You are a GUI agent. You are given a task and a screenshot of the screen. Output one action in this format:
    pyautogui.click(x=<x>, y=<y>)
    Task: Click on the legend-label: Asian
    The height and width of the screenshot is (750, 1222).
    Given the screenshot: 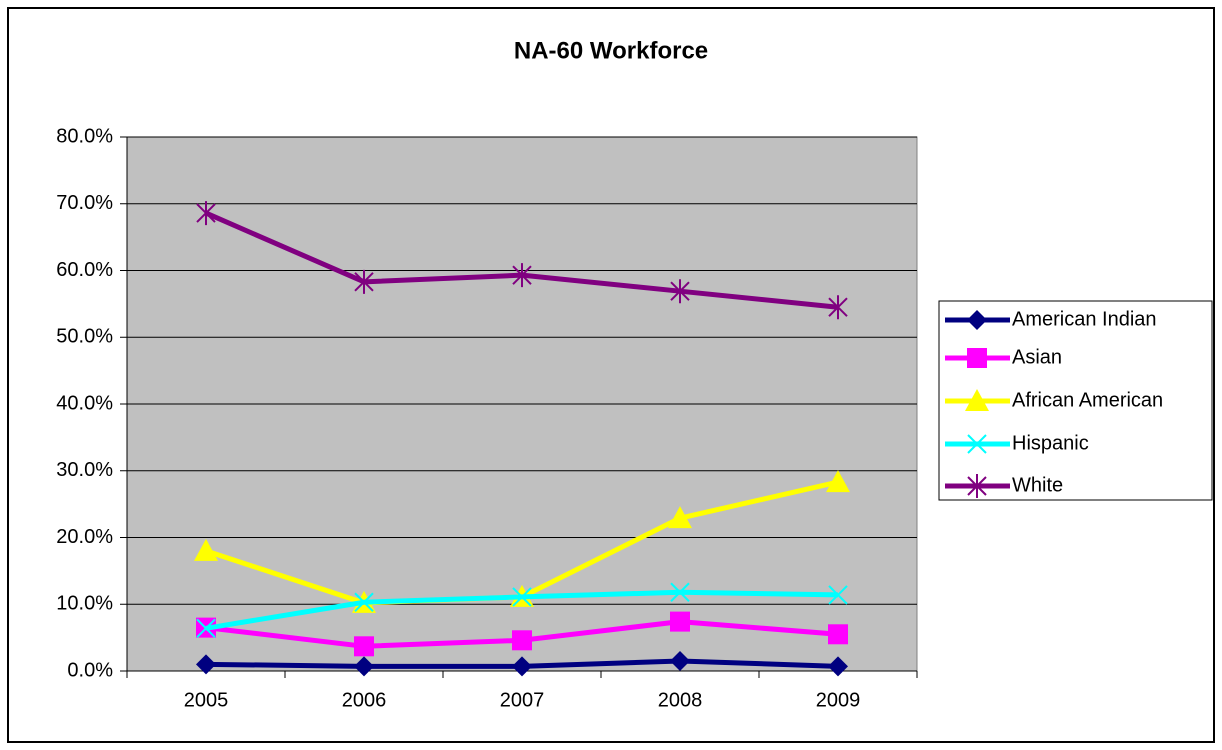 What is the action you would take?
    pyautogui.click(x=1037, y=357)
    